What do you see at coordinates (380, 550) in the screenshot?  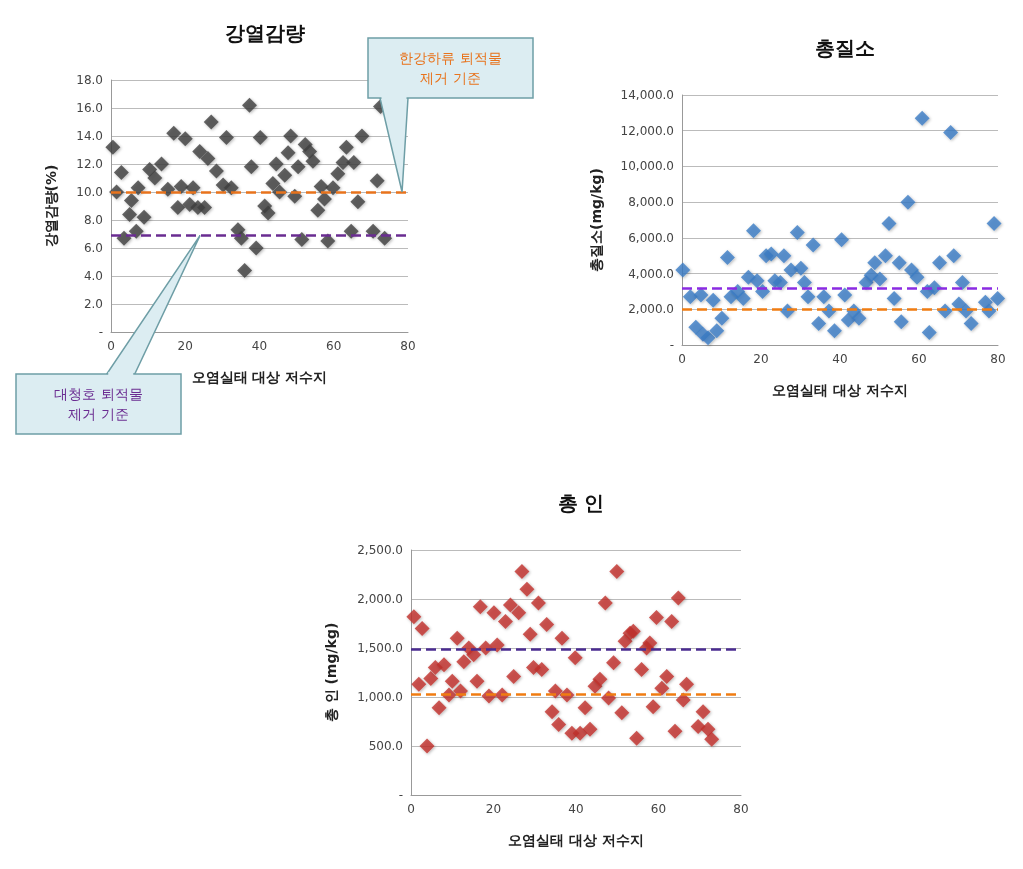 I see `y-tick-label: 2,500.0` at bounding box center [380, 550].